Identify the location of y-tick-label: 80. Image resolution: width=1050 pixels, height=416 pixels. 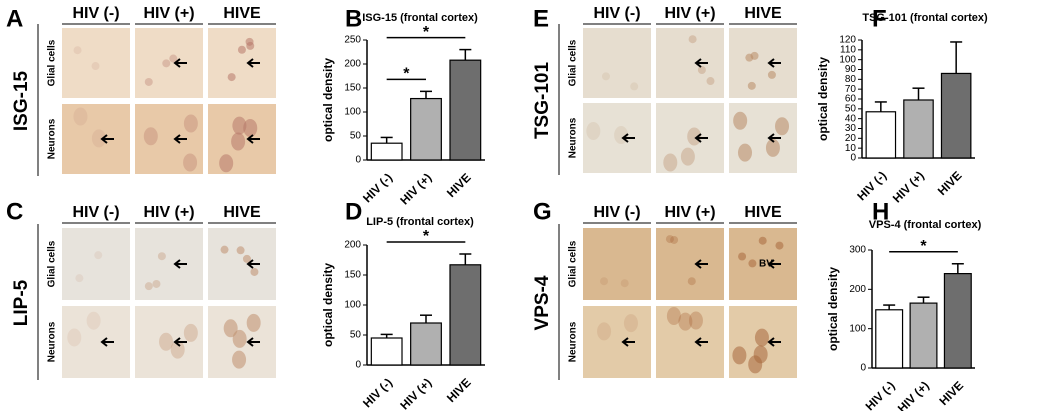
(851, 79).